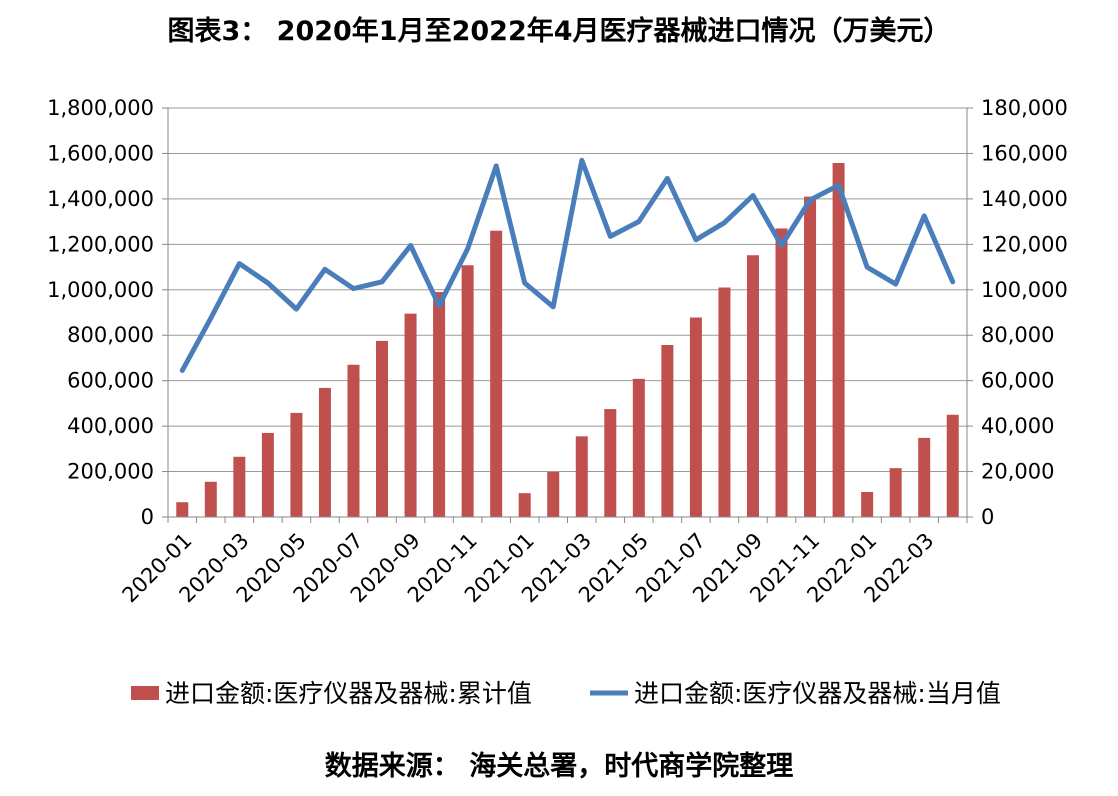 The width and height of the screenshot is (1118, 796). What do you see at coordinates (1017, 472) in the screenshot?
I see `y-right-tick-label: 20,000` at bounding box center [1017, 472].